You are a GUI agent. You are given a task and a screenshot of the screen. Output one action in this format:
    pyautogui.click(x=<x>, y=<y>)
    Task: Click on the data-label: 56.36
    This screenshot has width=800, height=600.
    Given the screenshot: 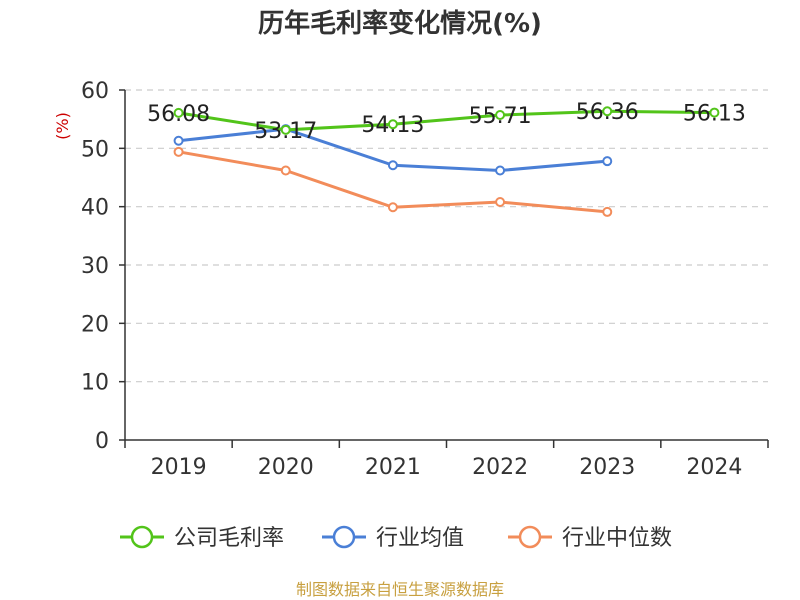 What is the action you would take?
    pyautogui.click(x=607, y=112)
    